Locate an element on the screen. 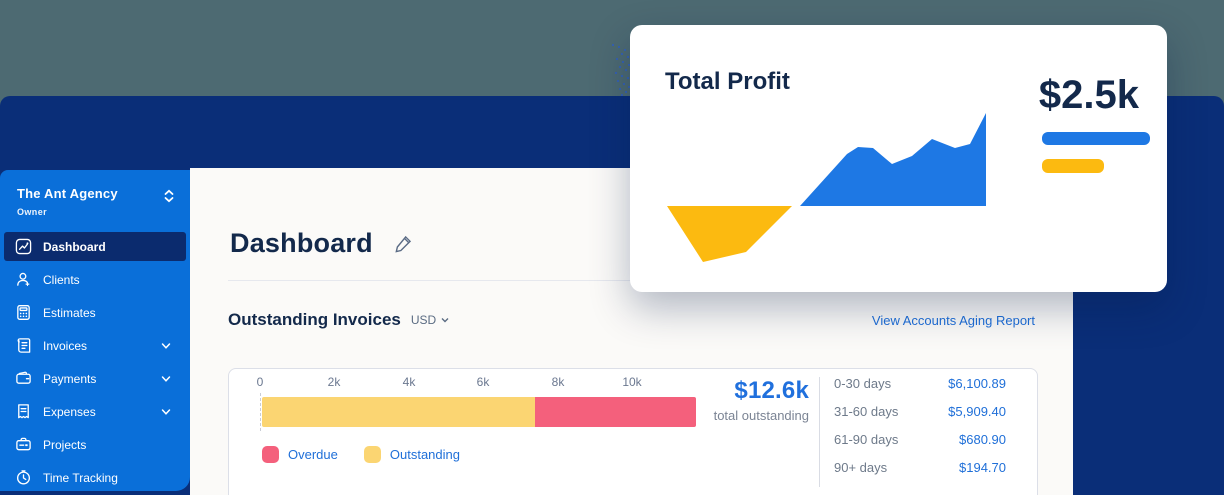 The height and width of the screenshot is (495, 1224). profit-area-chart is located at coordinates (826, 187).